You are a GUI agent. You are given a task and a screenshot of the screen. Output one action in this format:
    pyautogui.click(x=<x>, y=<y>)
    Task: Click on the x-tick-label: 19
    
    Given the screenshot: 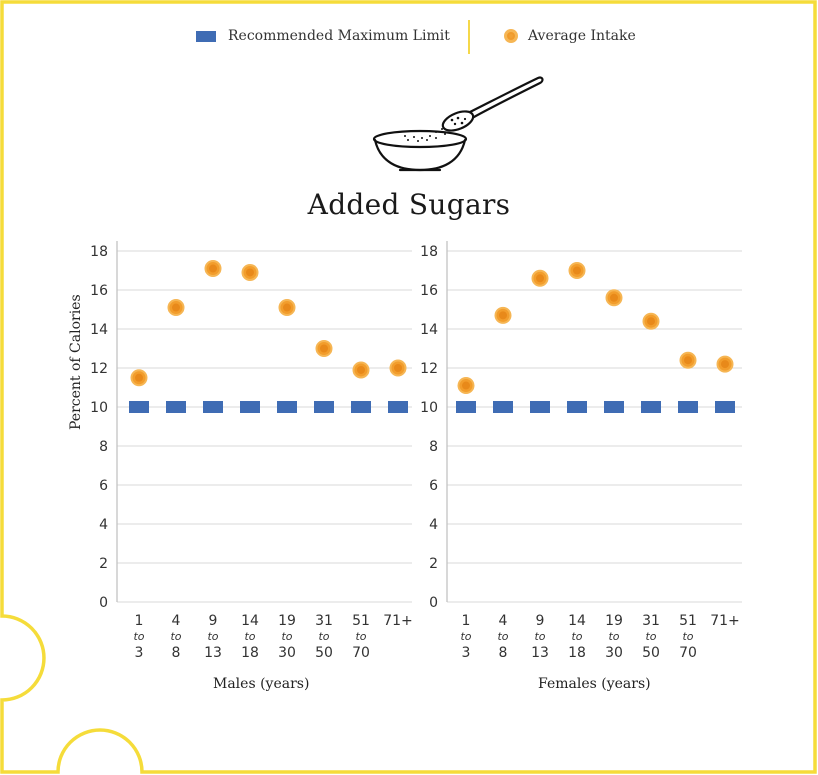 What is the action you would take?
    pyautogui.click(x=287, y=621)
    